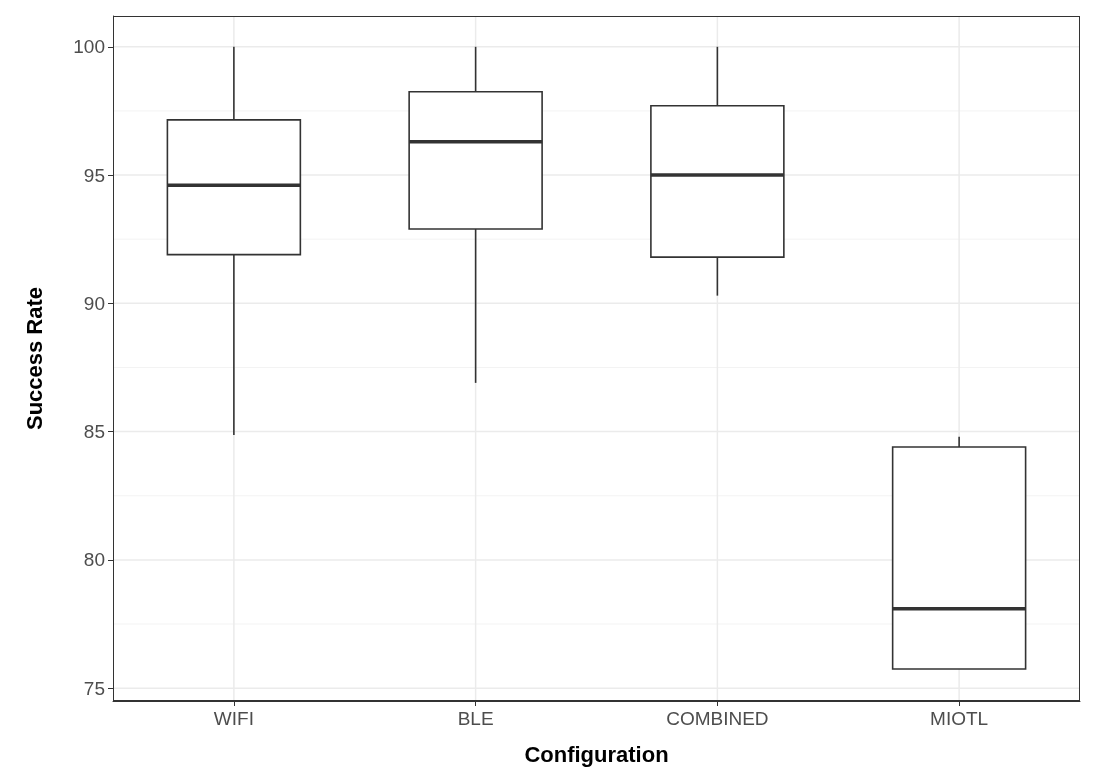 The height and width of the screenshot is (784, 1099). Describe the element at coordinates (94, 688) in the screenshot. I see `y-tick-label: 75` at that location.